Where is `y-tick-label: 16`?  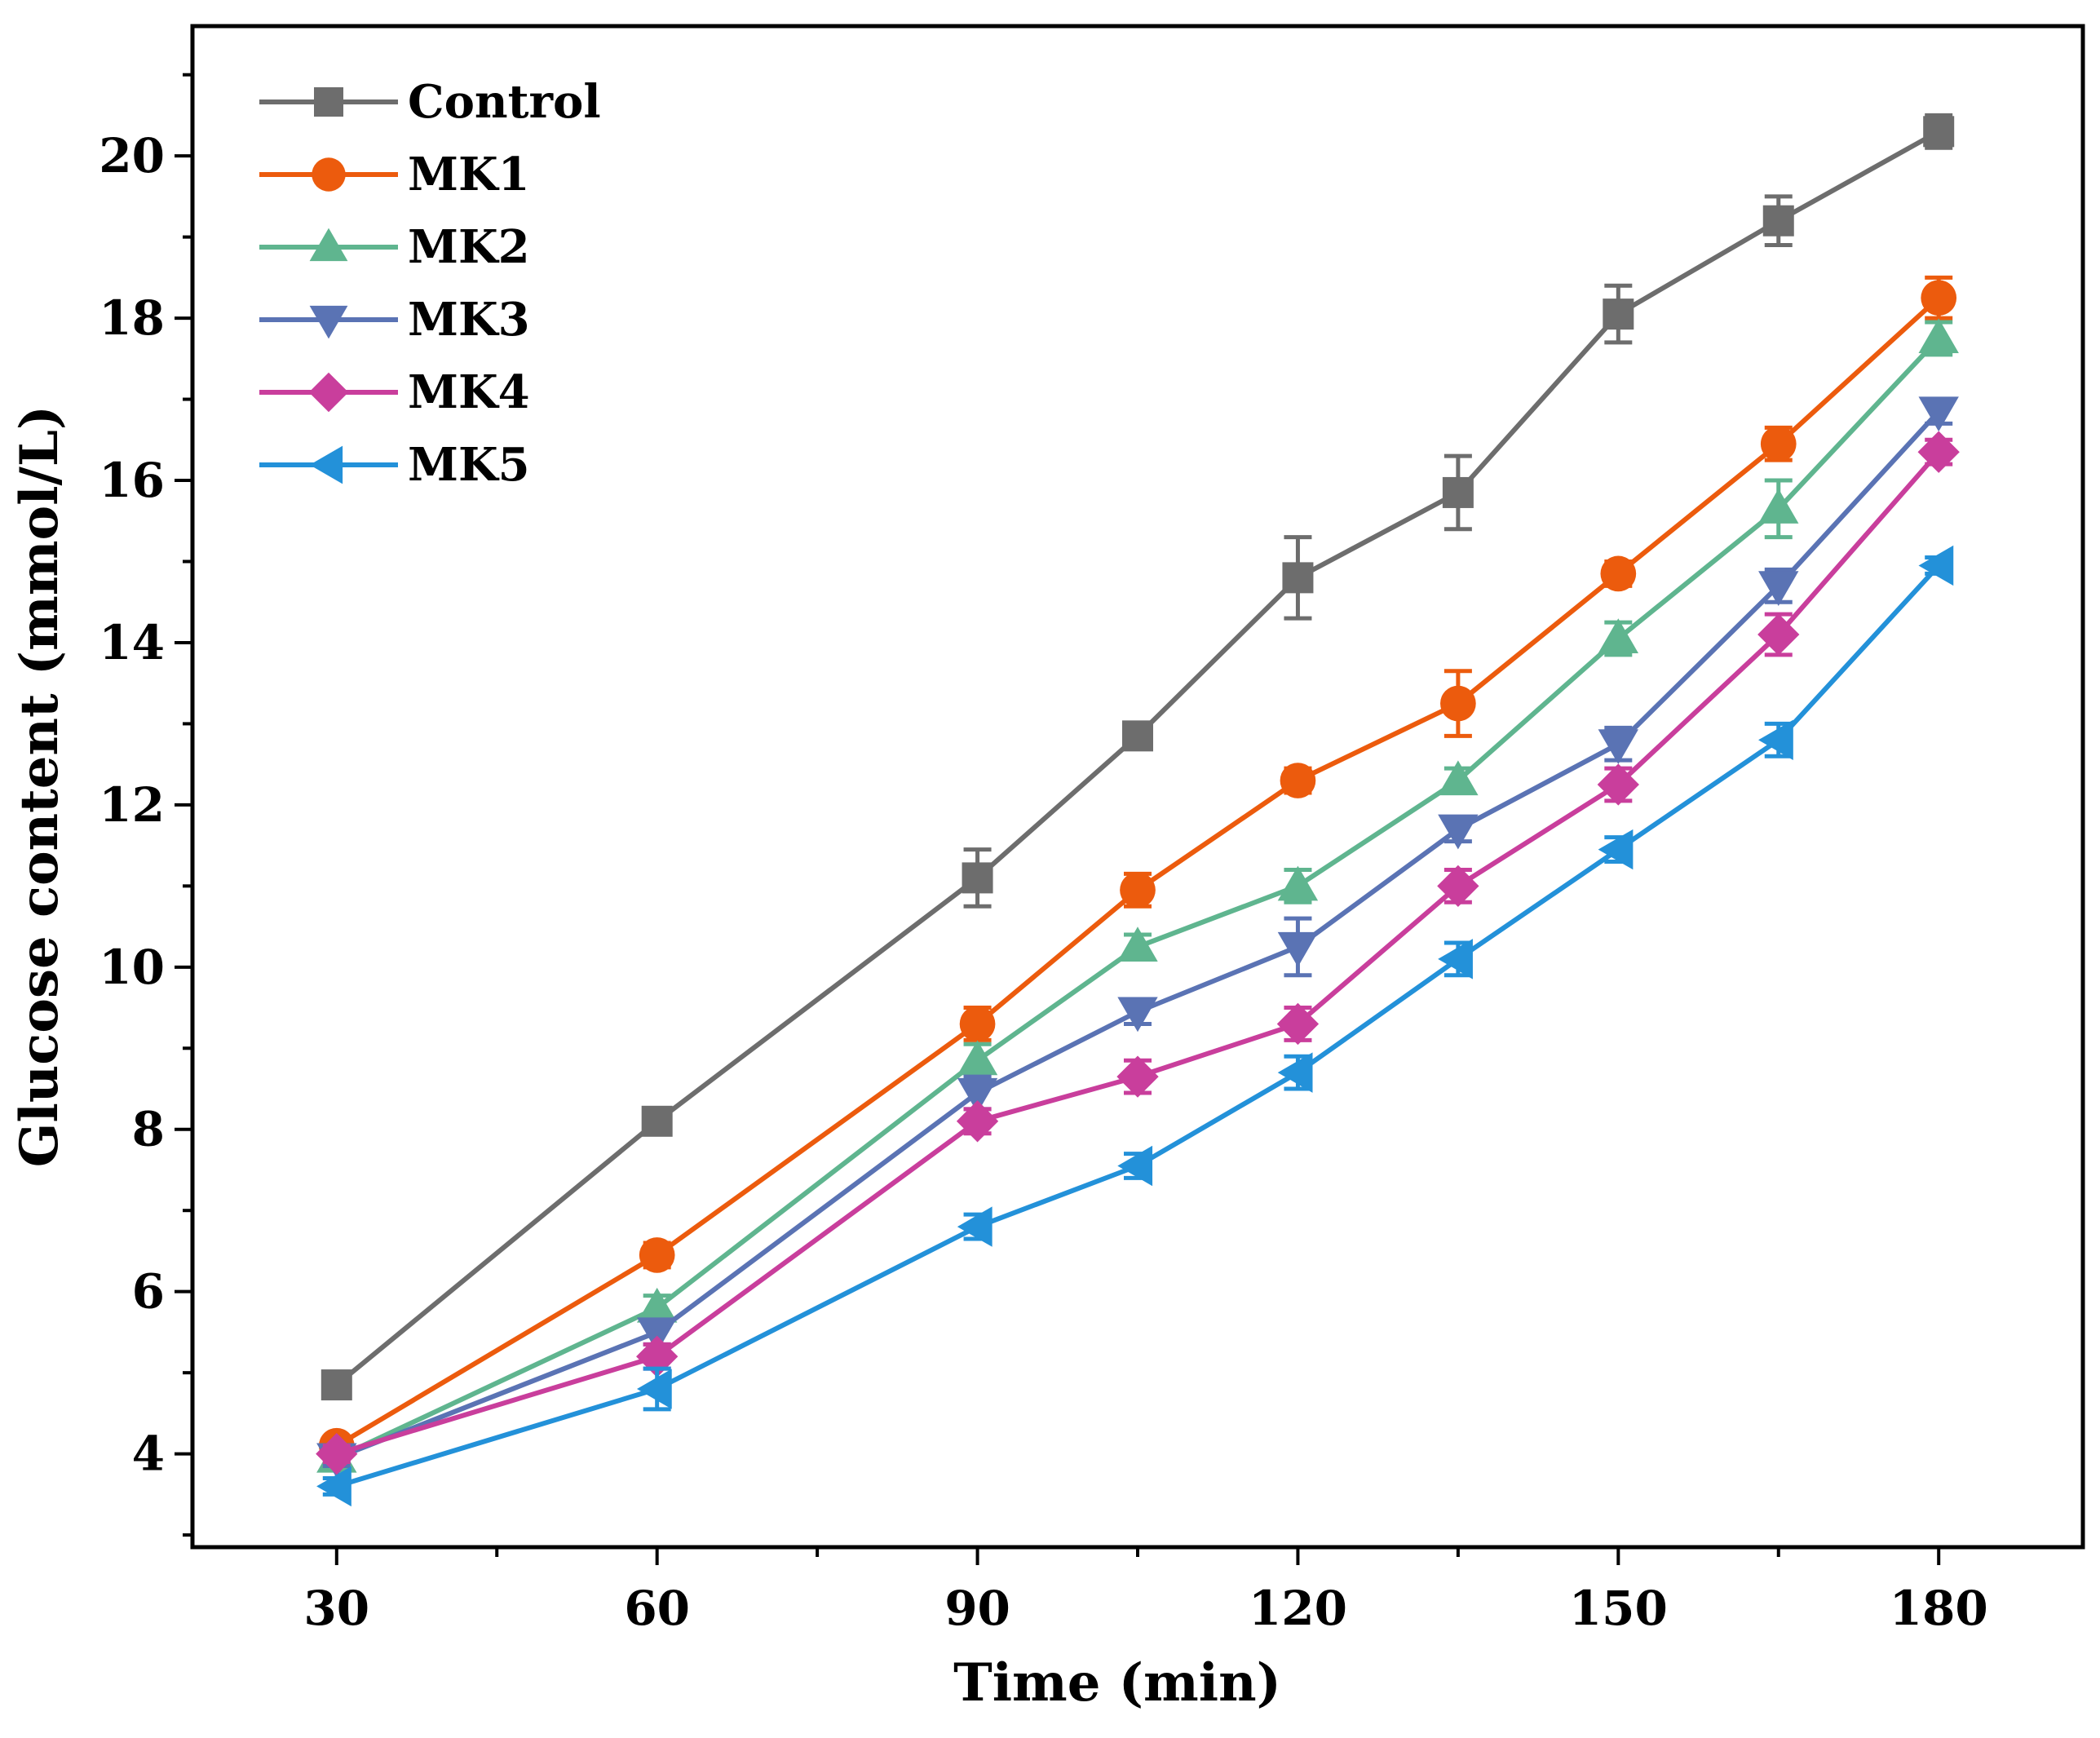
y-tick-label: 16 is located at coordinates (132, 480).